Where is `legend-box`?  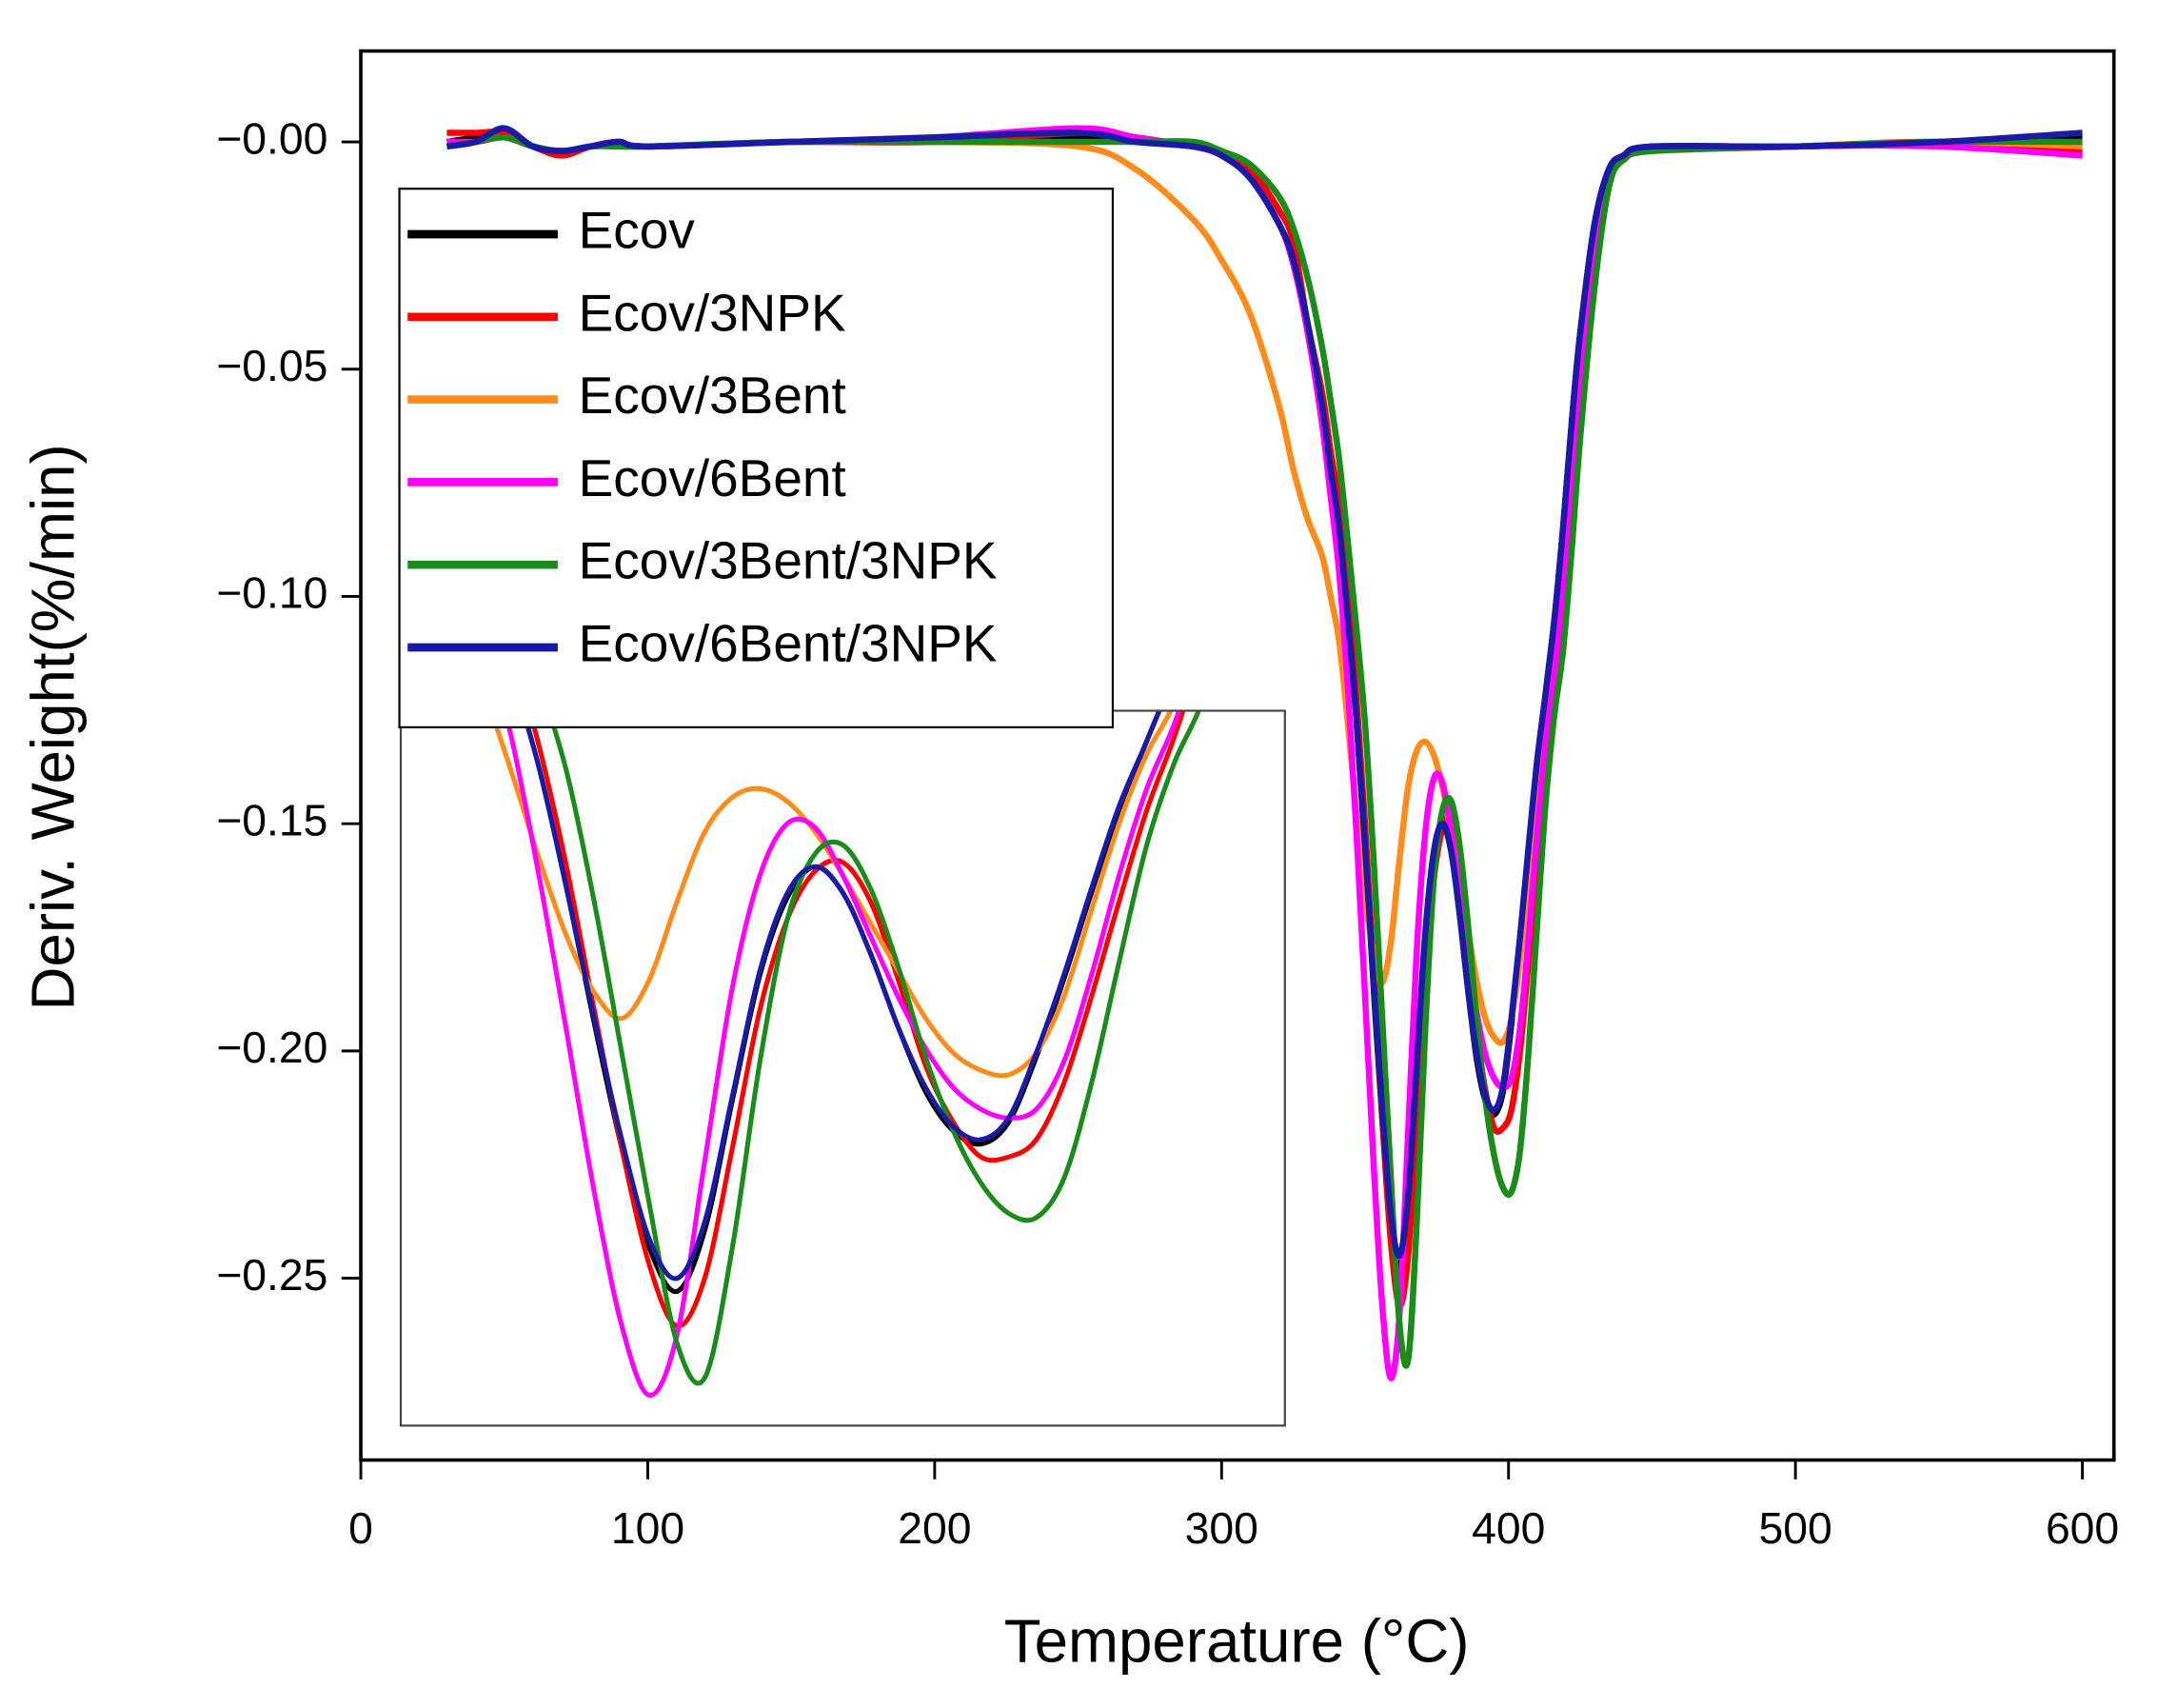
legend-box is located at coordinates (756, 458).